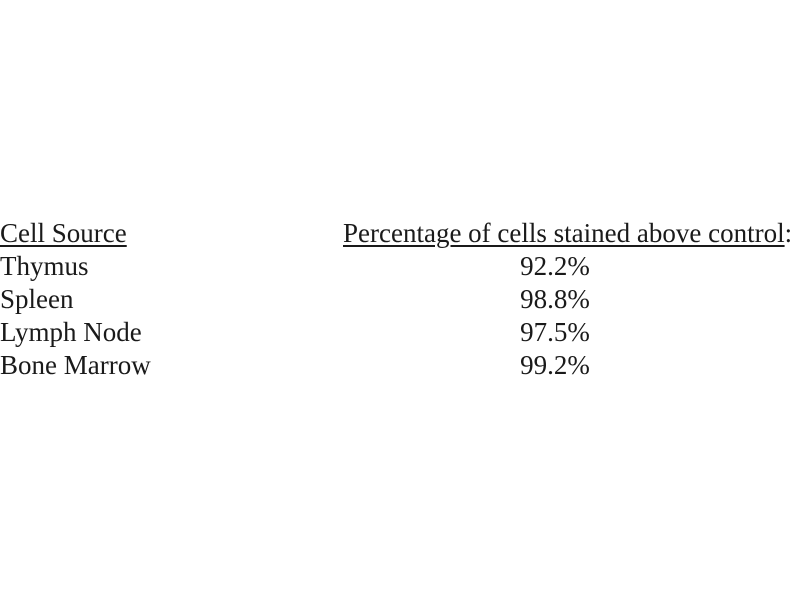 This screenshot has width=800, height=600. I want to click on table-row: Spleen 98.8%, so click(400, 299).